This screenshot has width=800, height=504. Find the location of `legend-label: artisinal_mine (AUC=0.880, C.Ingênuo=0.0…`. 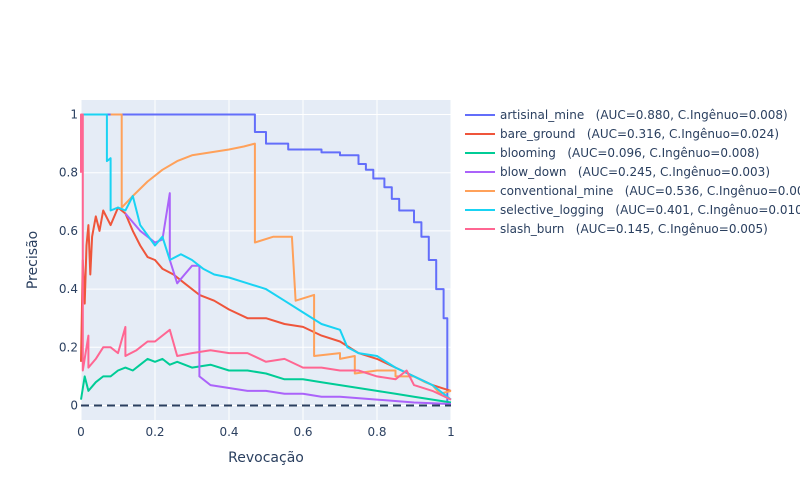

legend-label: artisinal_mine (AUC=0.880, C.Ingênuo=0.0… is located at coordinates (644, 115).